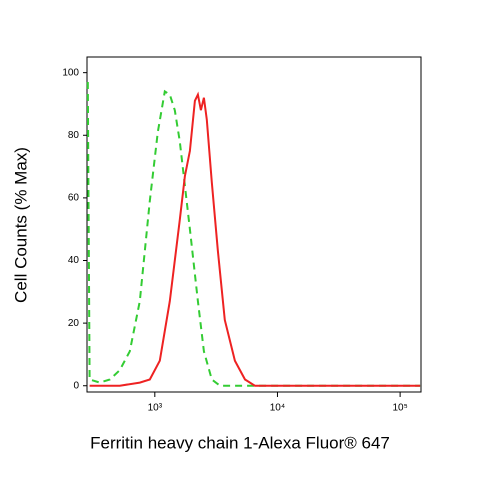 The width and height of the screenshot is (500, 500). Describe the element at coordinates (76, 385) in the screenshot. I see `y-tick-label: 0` at that location.